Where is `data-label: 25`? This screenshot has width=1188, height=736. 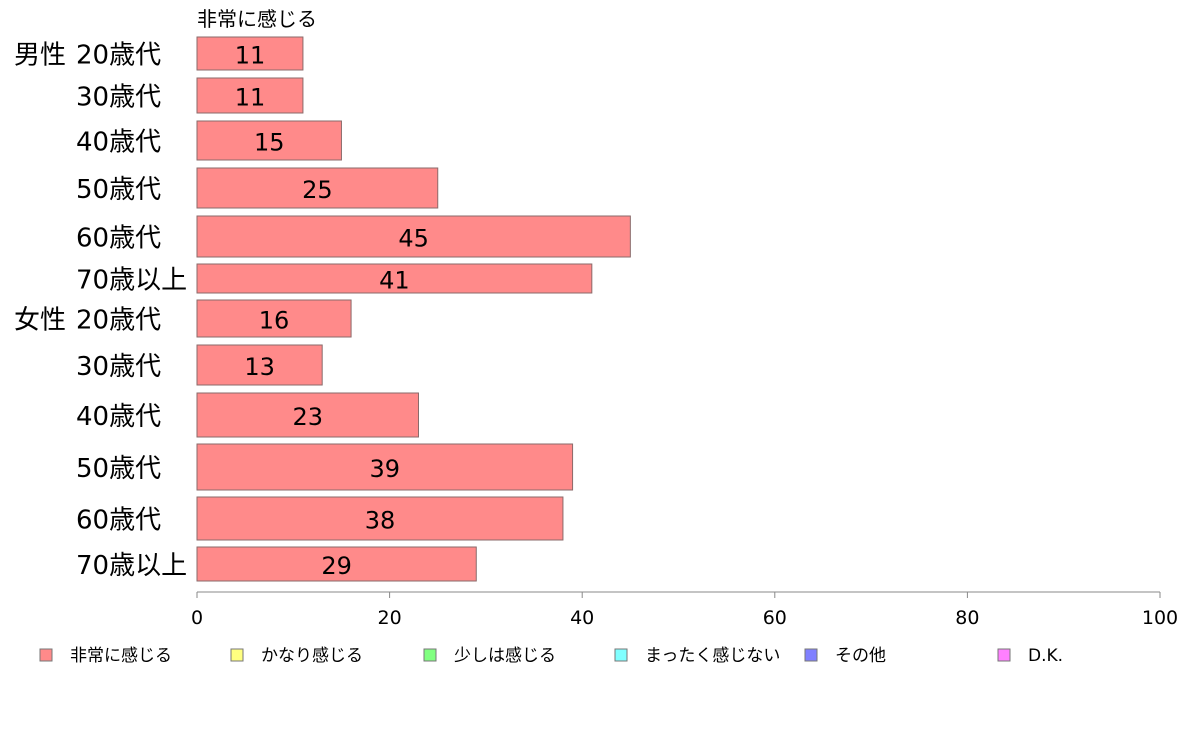
data-label: 25 is located at coordinates (317, 190).